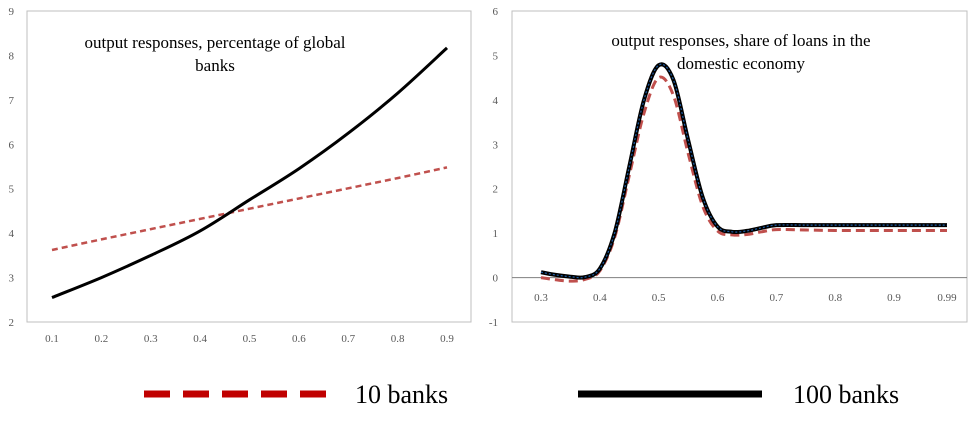 The height and width of the screenshot is (433, 972). What do you see at coordinates (102, 339) in the screenshot?
I see `x-tick-label: 0.2` at bounding box center [102, 339].